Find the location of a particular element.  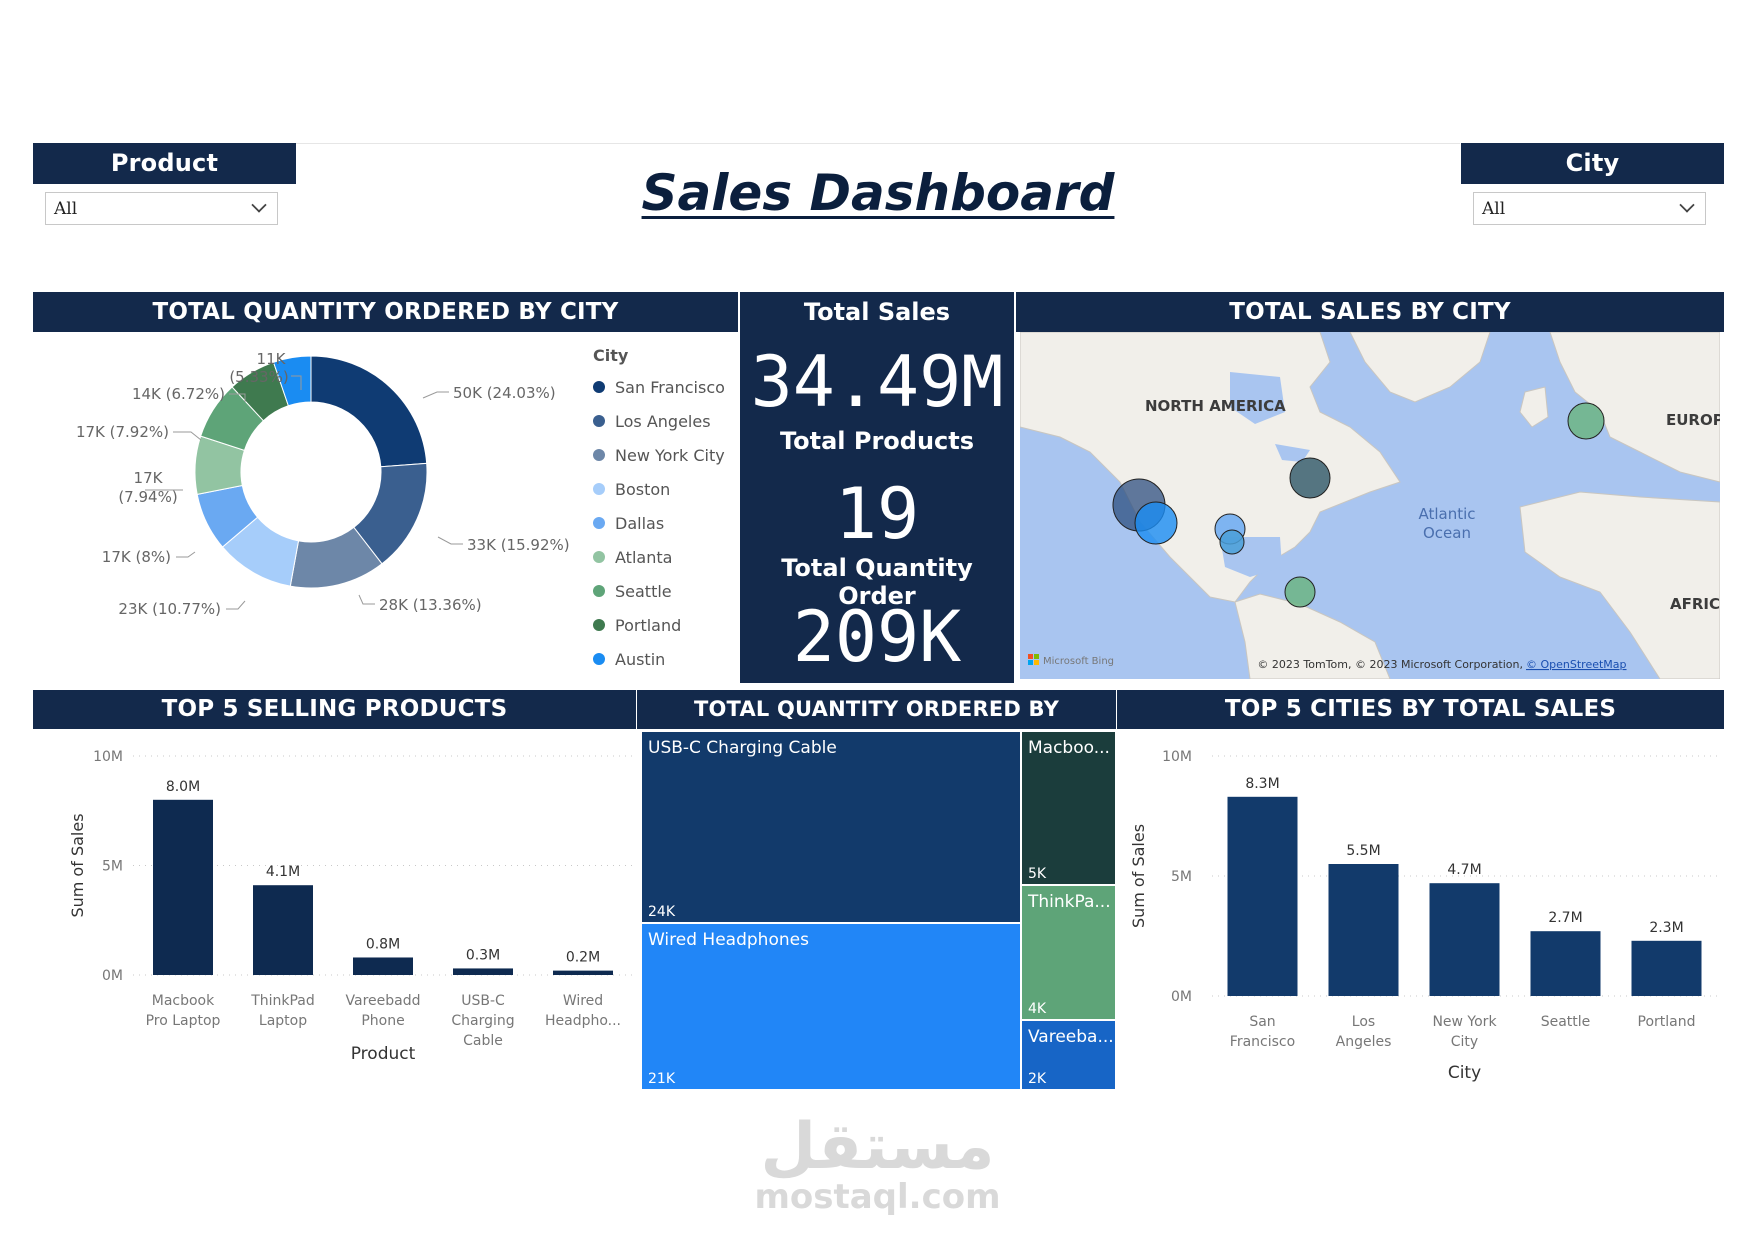

data-label: 4.1M is located at coordinates (283, 872).